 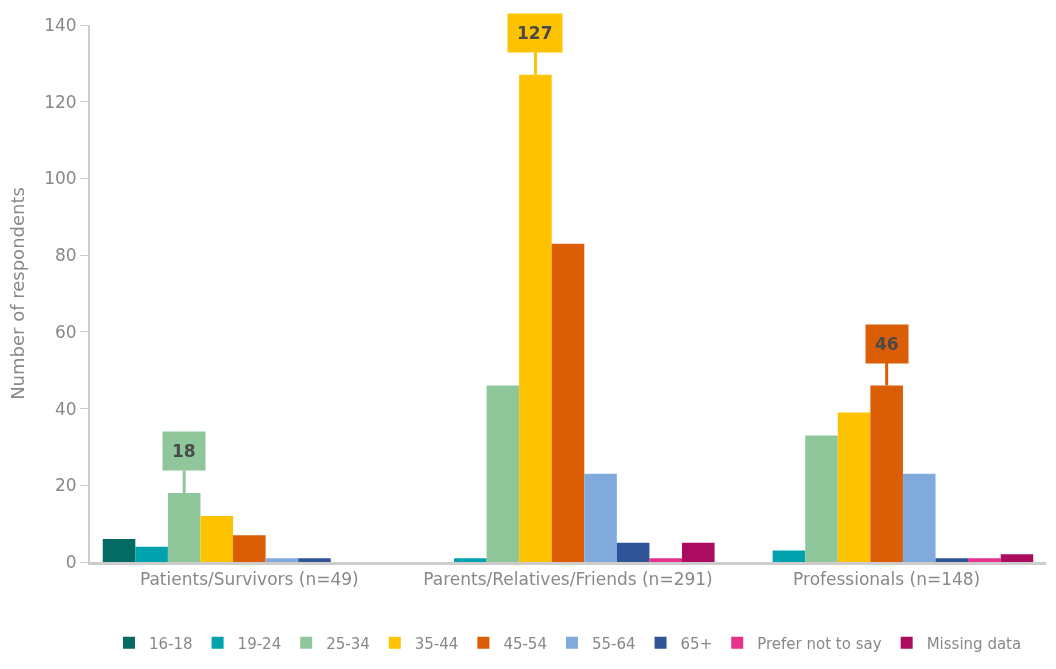 What do you see at coordinates (65, 331) in the screenshot?
I see `y-tick-label: 60` at bounding box center [65, 331].